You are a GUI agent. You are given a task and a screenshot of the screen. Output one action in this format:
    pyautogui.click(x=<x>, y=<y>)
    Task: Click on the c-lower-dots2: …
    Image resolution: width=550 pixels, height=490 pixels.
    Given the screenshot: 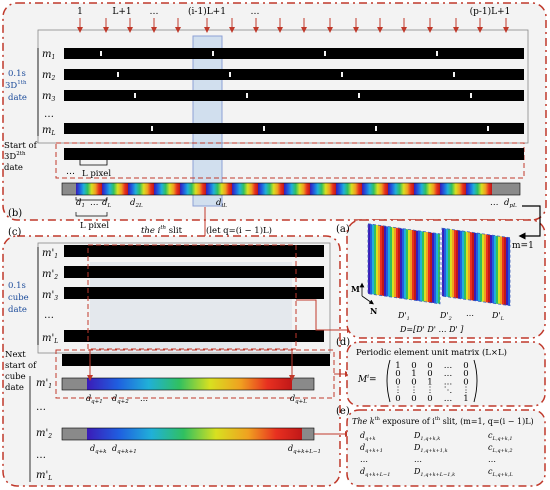 What is the action you would take?
    pyautogui.click(x=41, y=455)
    